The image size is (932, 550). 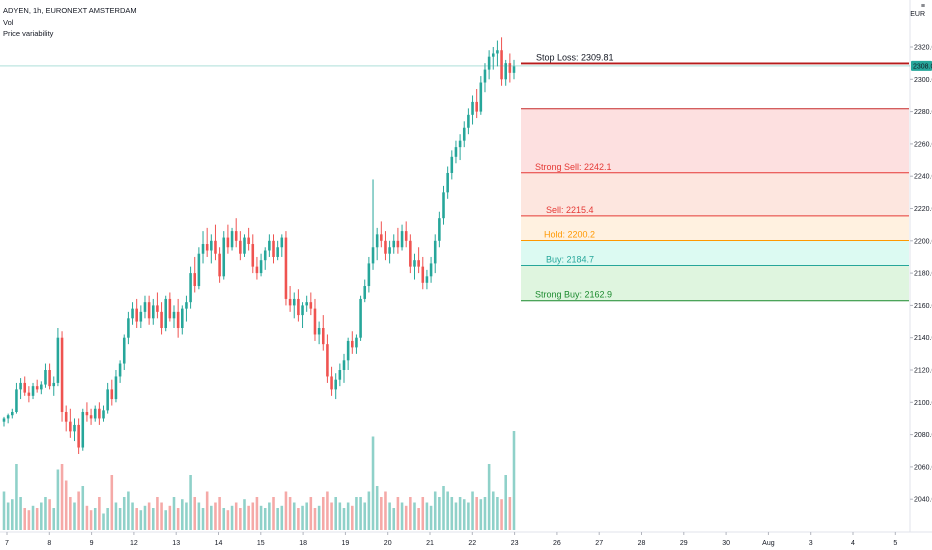 I want to click on time-tick-label: 27, so click(x=599, y=543).